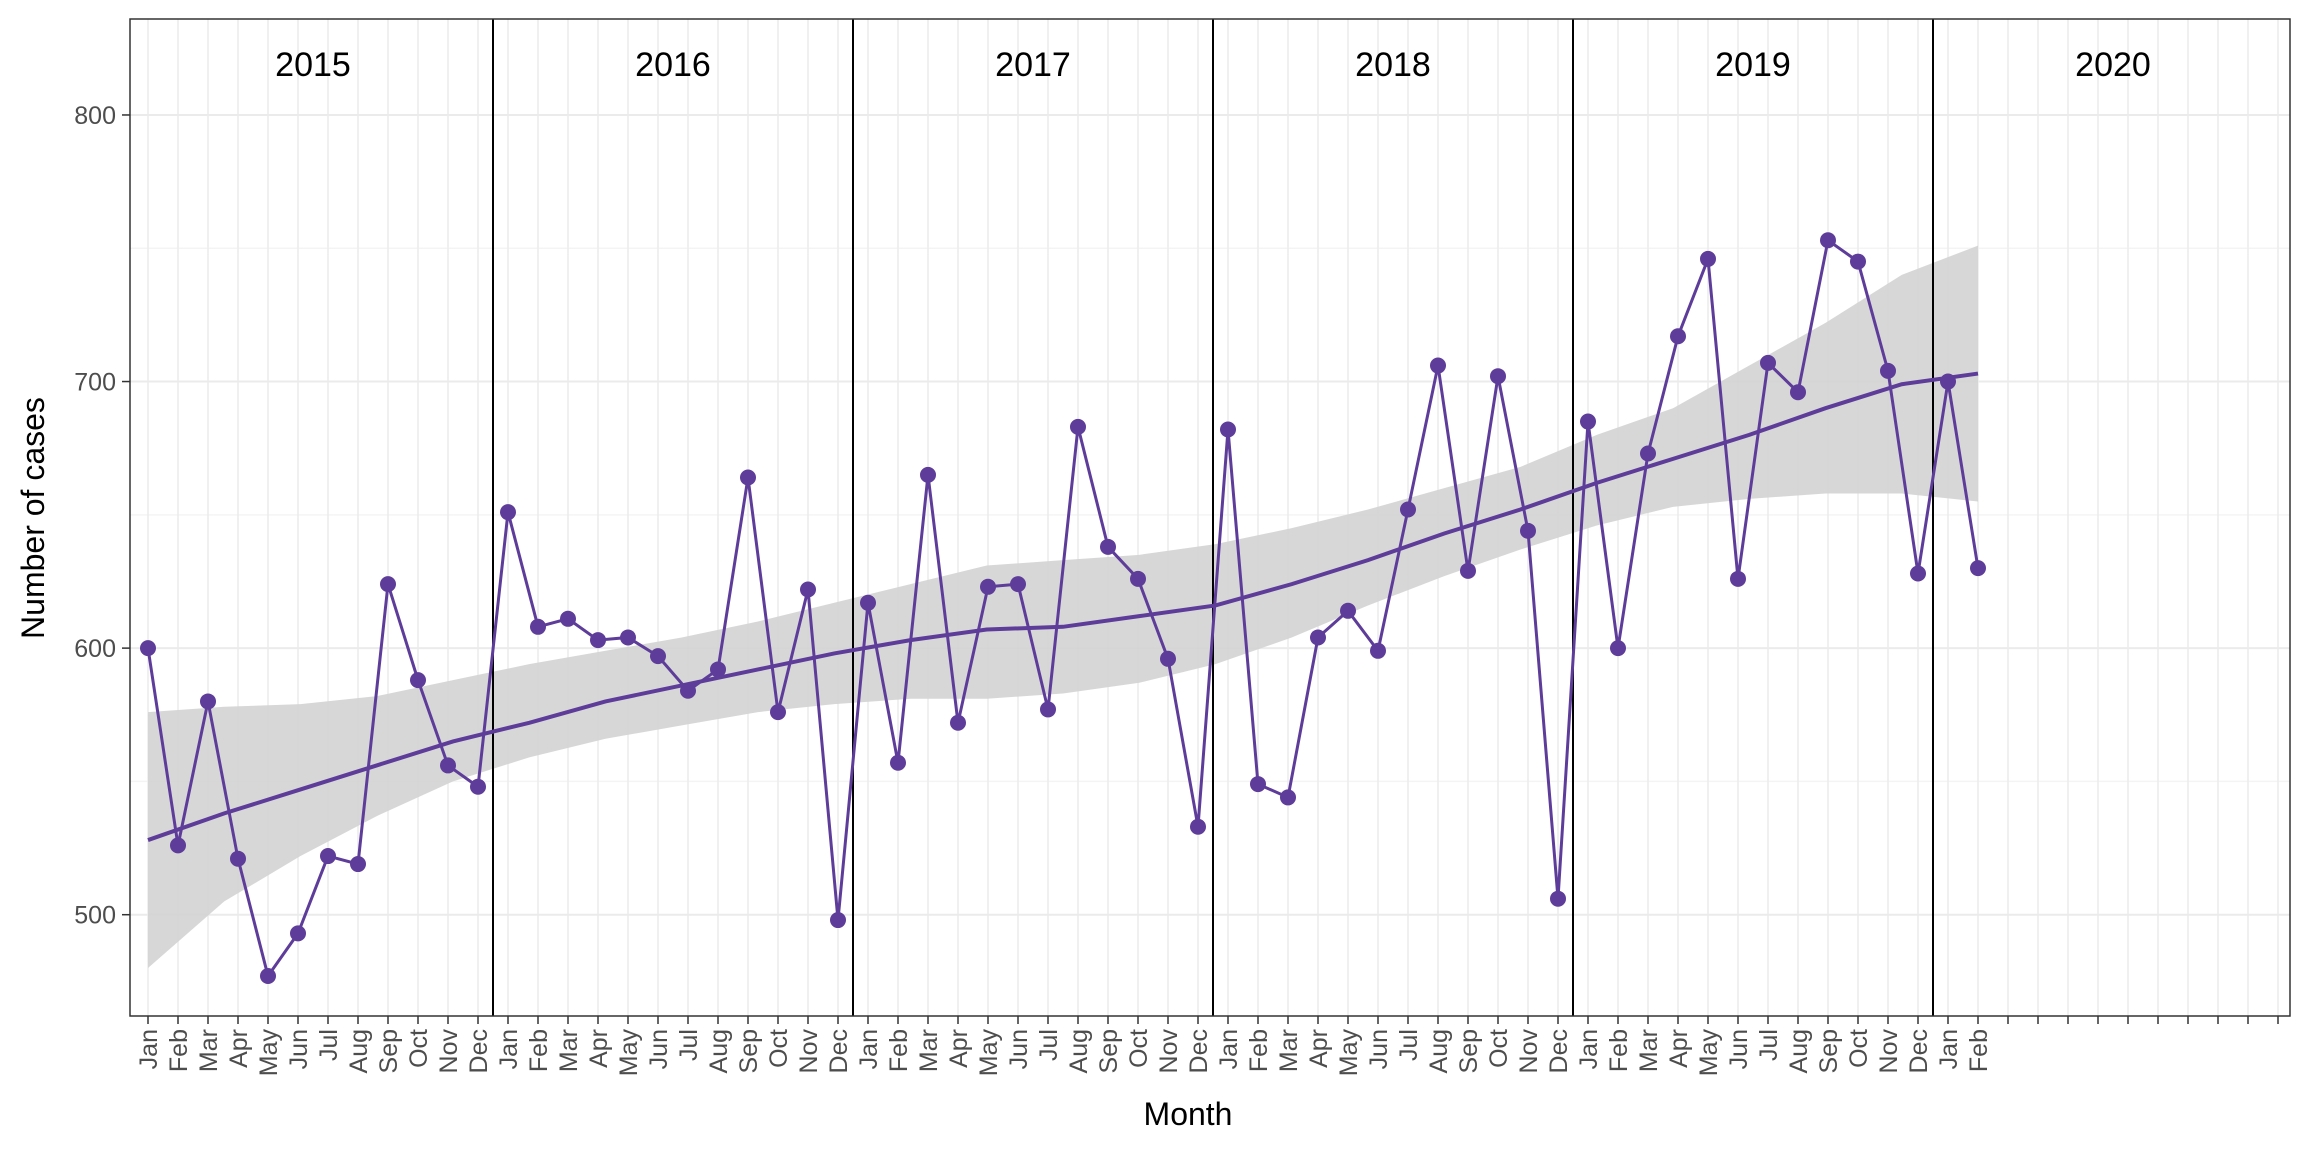  I want to click on year-label: 2020, so click(2113, 65).